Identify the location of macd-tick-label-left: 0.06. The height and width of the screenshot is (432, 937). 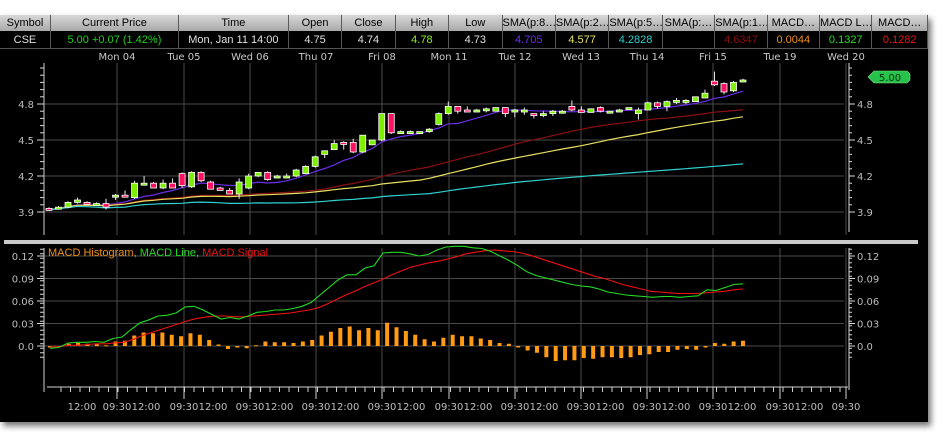
(23, 302).